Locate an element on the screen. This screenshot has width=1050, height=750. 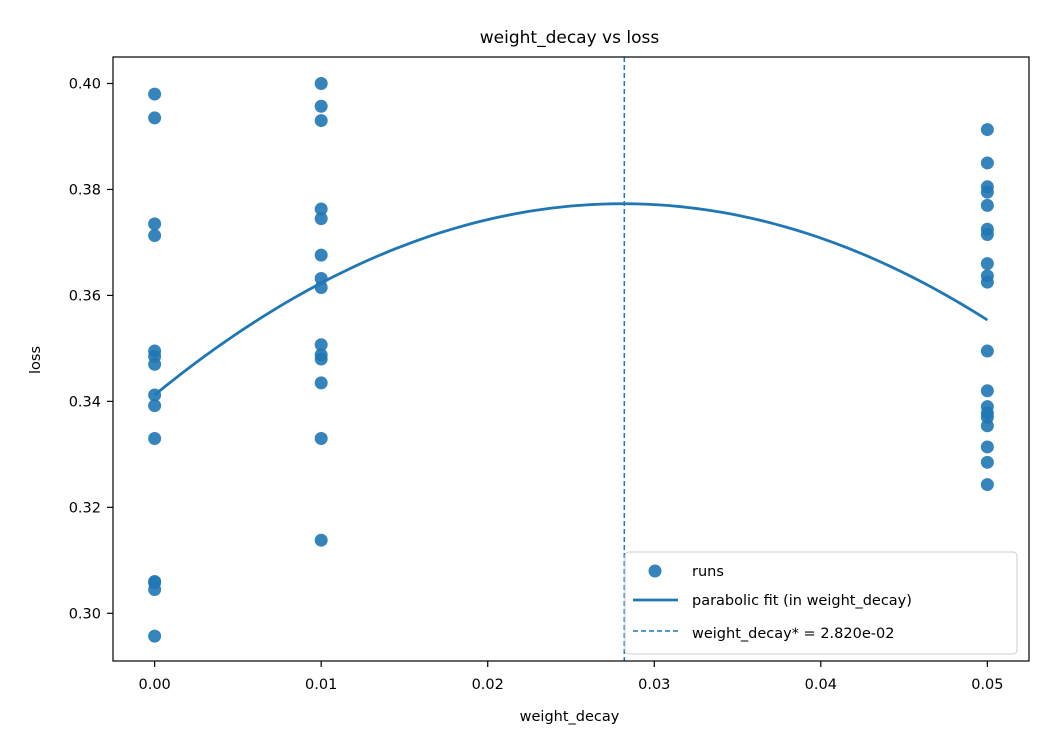
y-tick-label: 0.38 is located at coordinates (85, 190).